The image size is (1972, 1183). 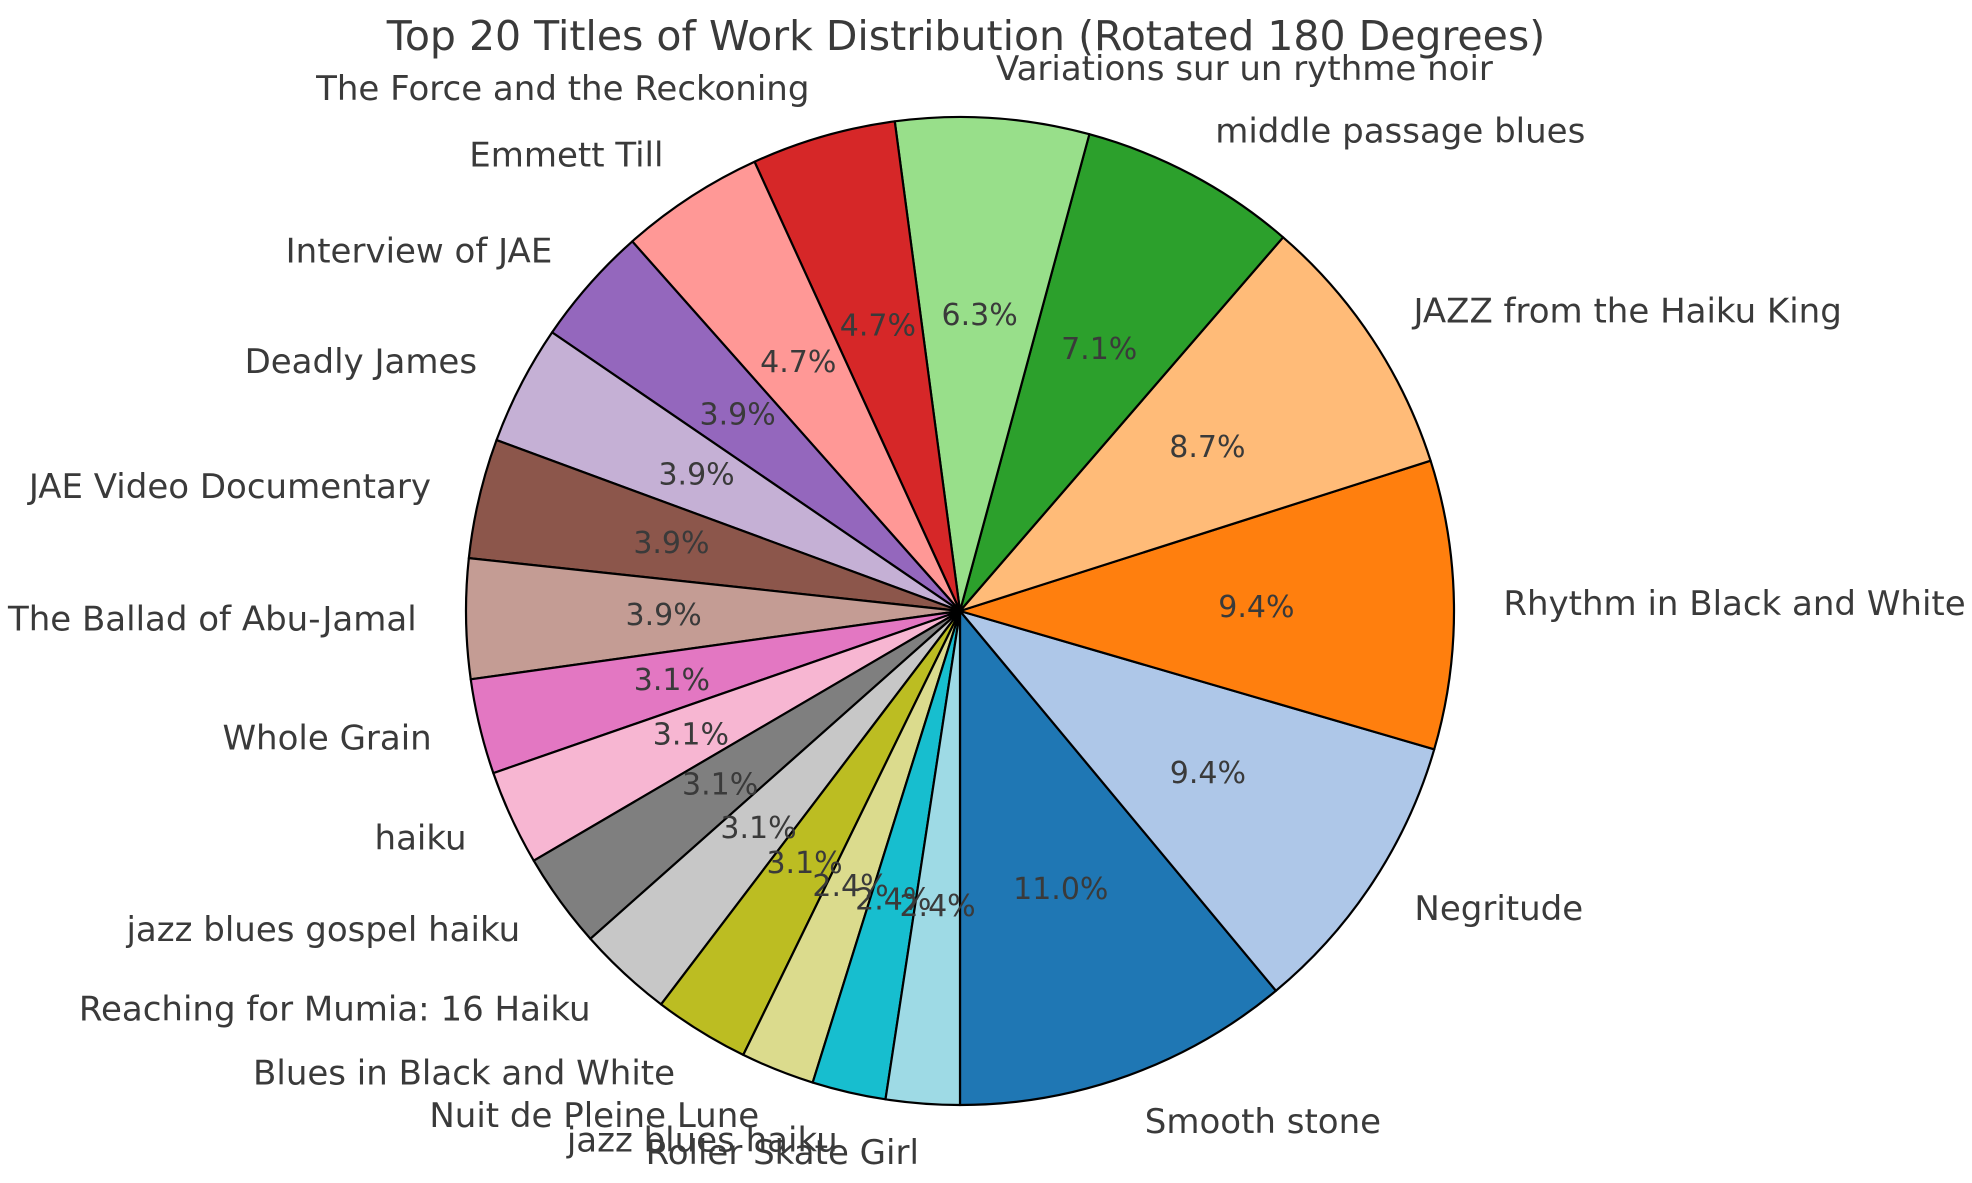 I want to click on slice-label-14: jazz blues gospel haiku, so click(x=322, y=930).